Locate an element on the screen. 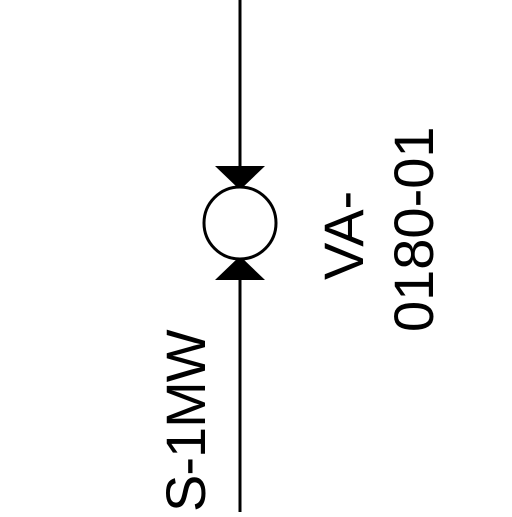 The image size is (512, 517). valve-upper-triangle is located at coordinates (240, 178).